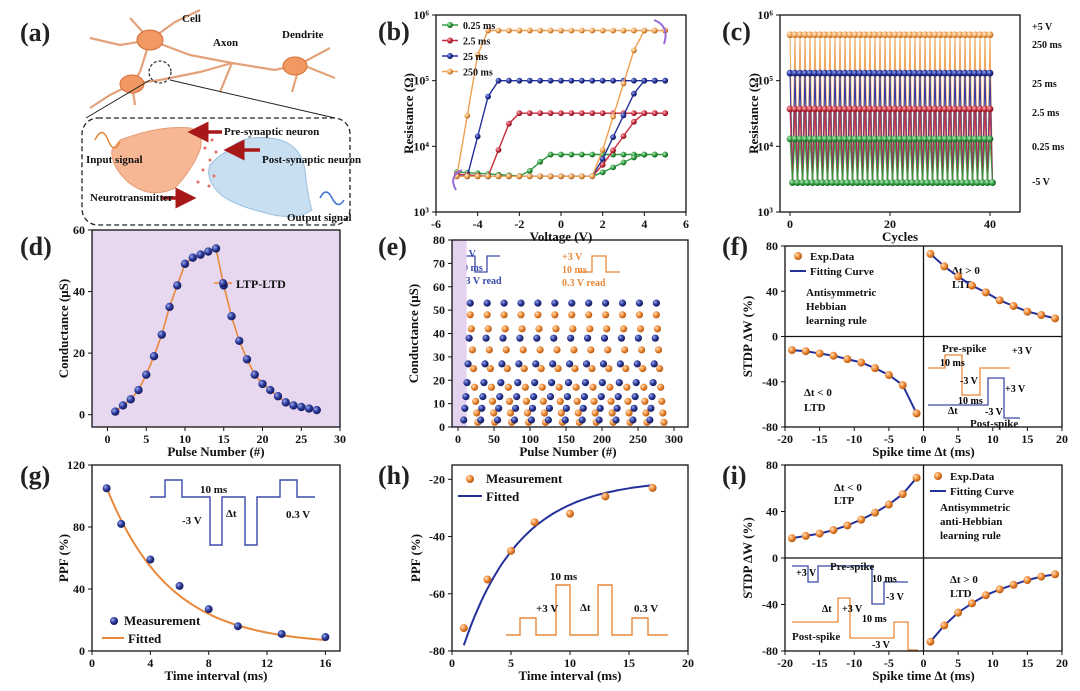 The width and height of the screenshot is (1080, 691). Describe the element at coordinates (267, 663) in the screenshot. I see `x-tick-label: 12` at that location.